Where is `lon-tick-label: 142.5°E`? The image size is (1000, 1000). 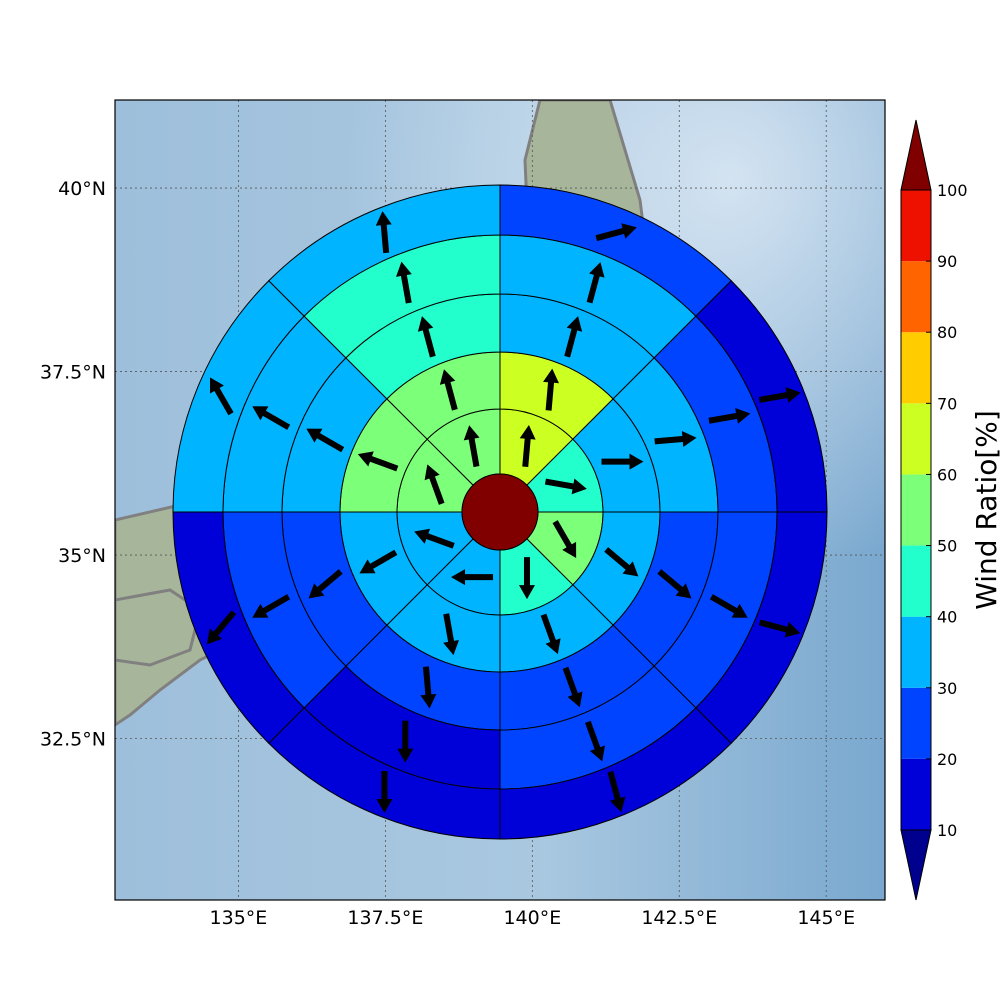 lon-tick-label: 142.5°E is located at coordinates (679, 918).